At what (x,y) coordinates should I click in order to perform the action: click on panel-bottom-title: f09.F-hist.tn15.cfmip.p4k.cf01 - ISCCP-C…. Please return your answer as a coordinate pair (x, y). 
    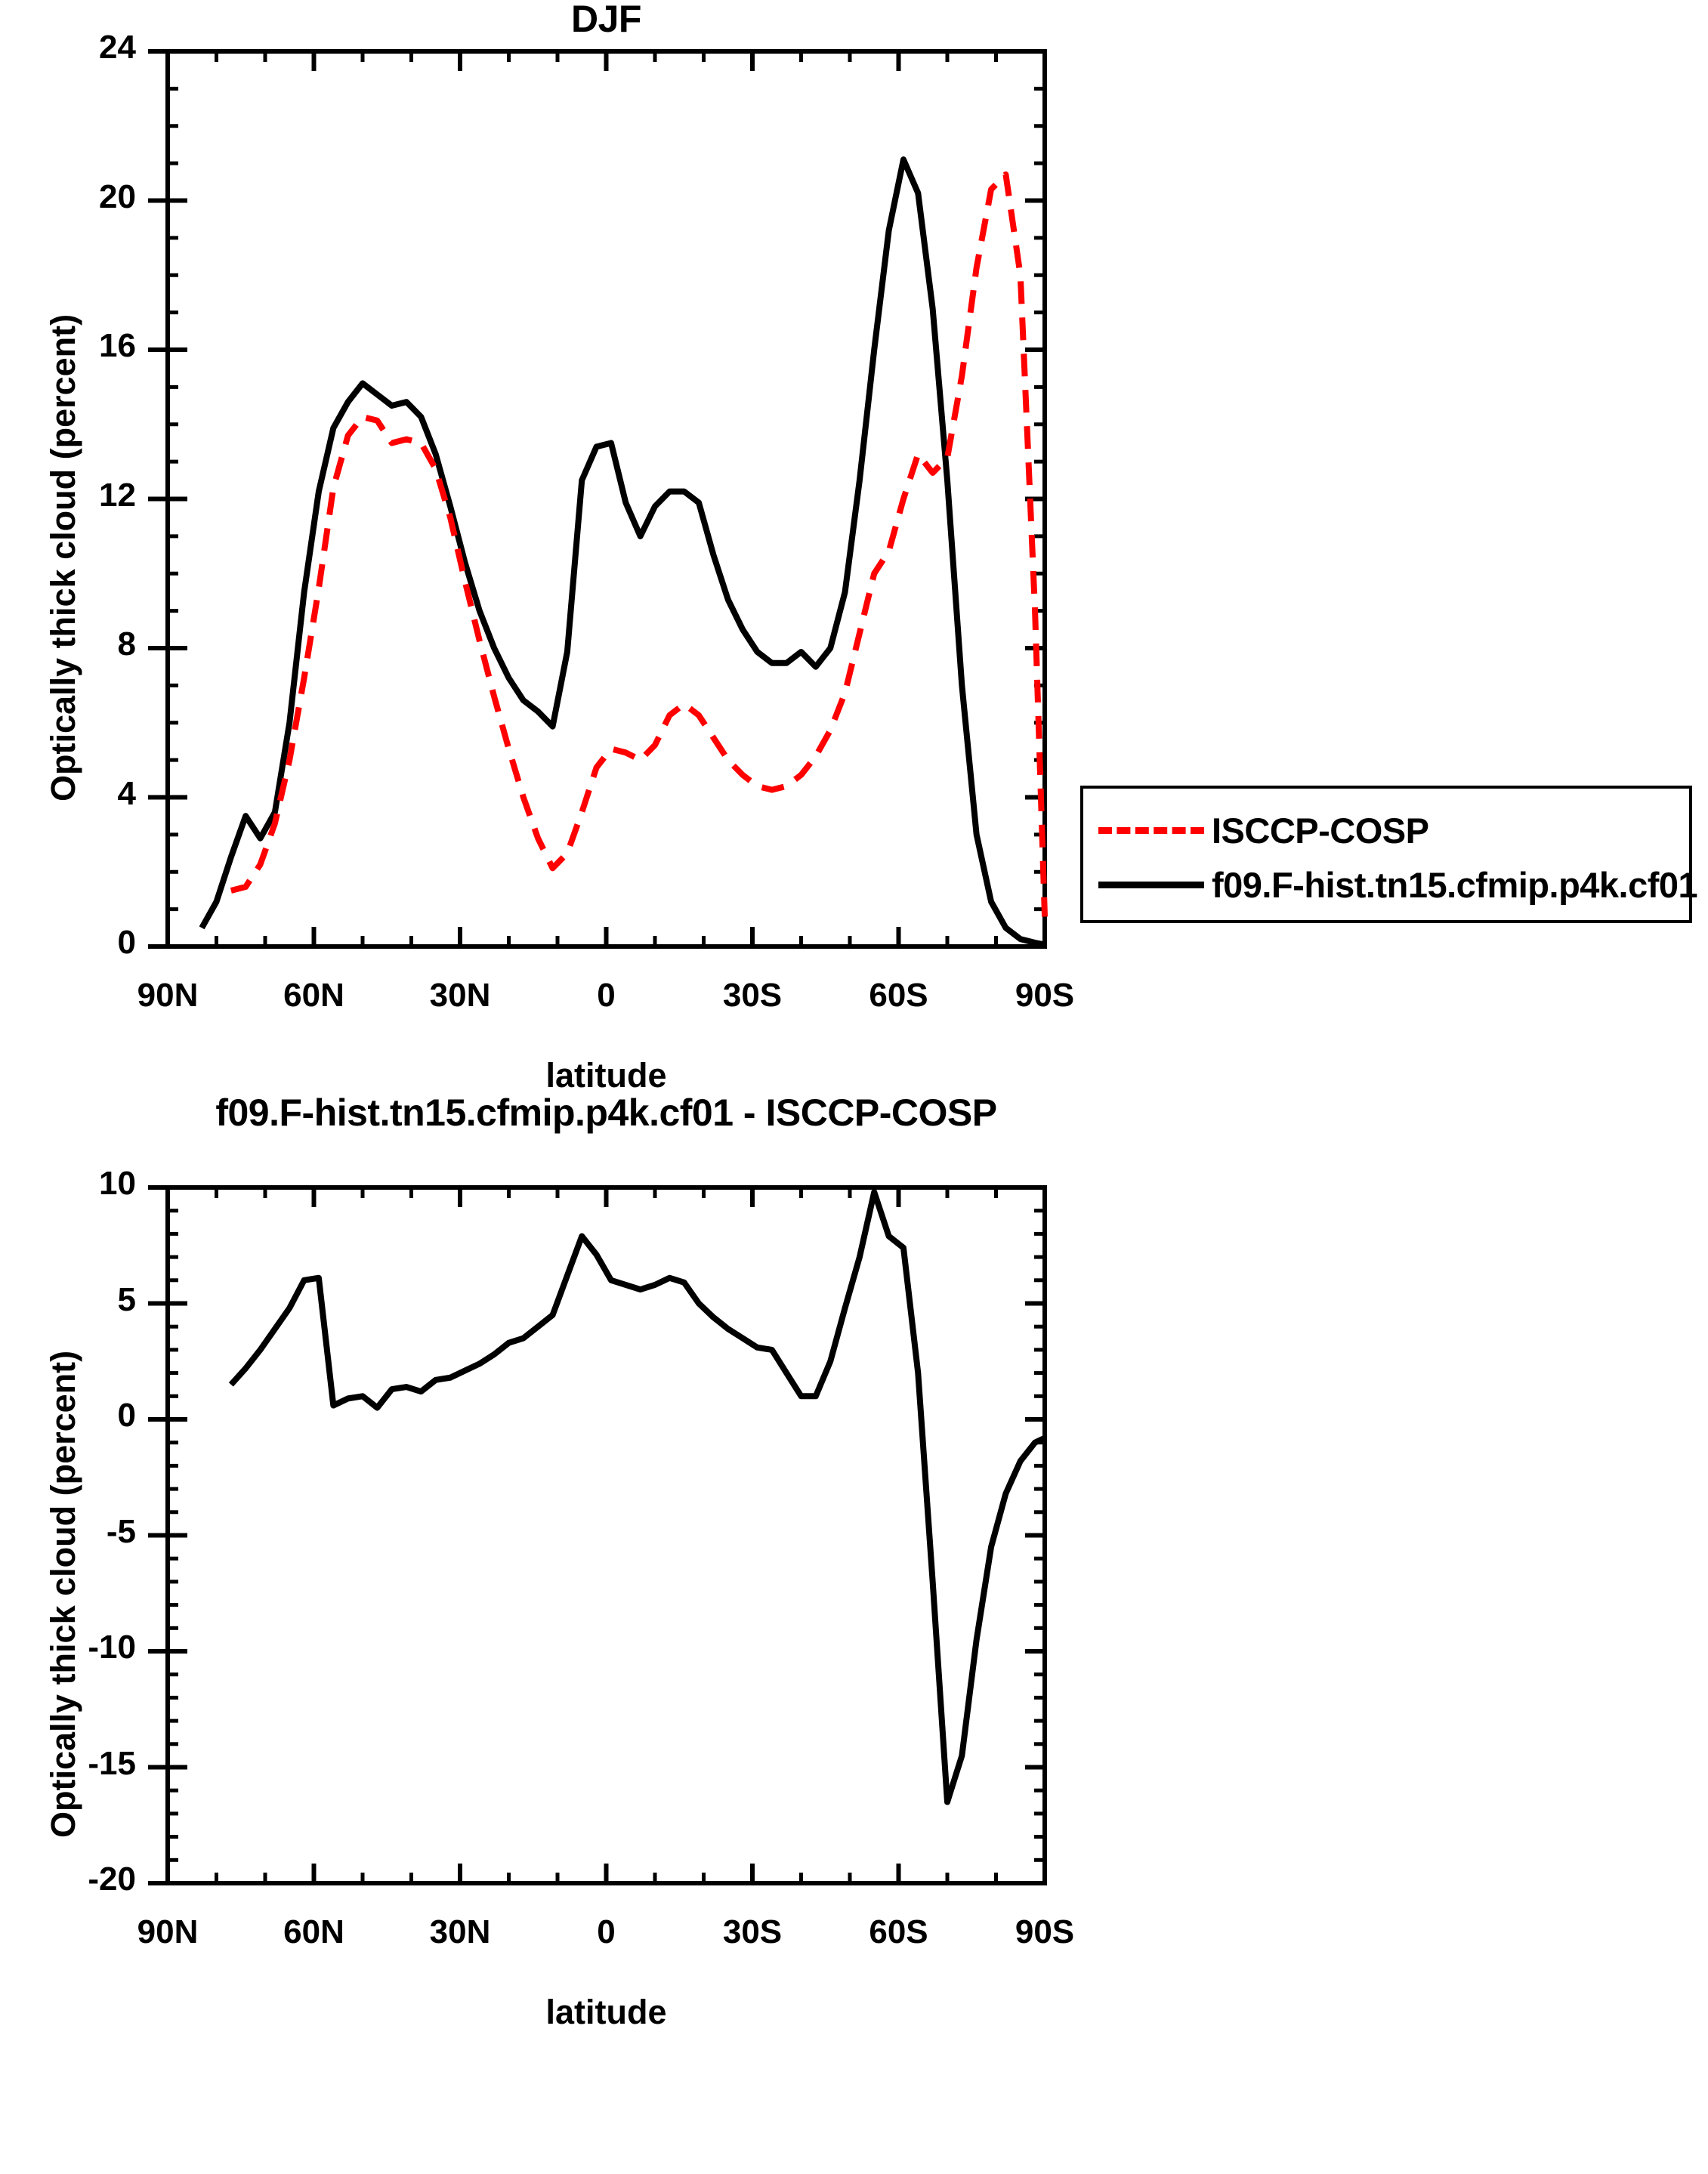
    Looking at the image, I should click on (606, 1113).